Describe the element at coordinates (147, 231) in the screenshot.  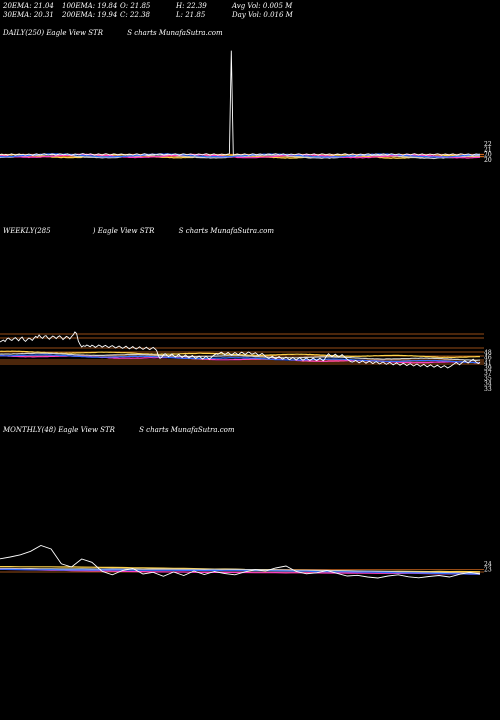
I see `weekly-symbol: STR` at that location.